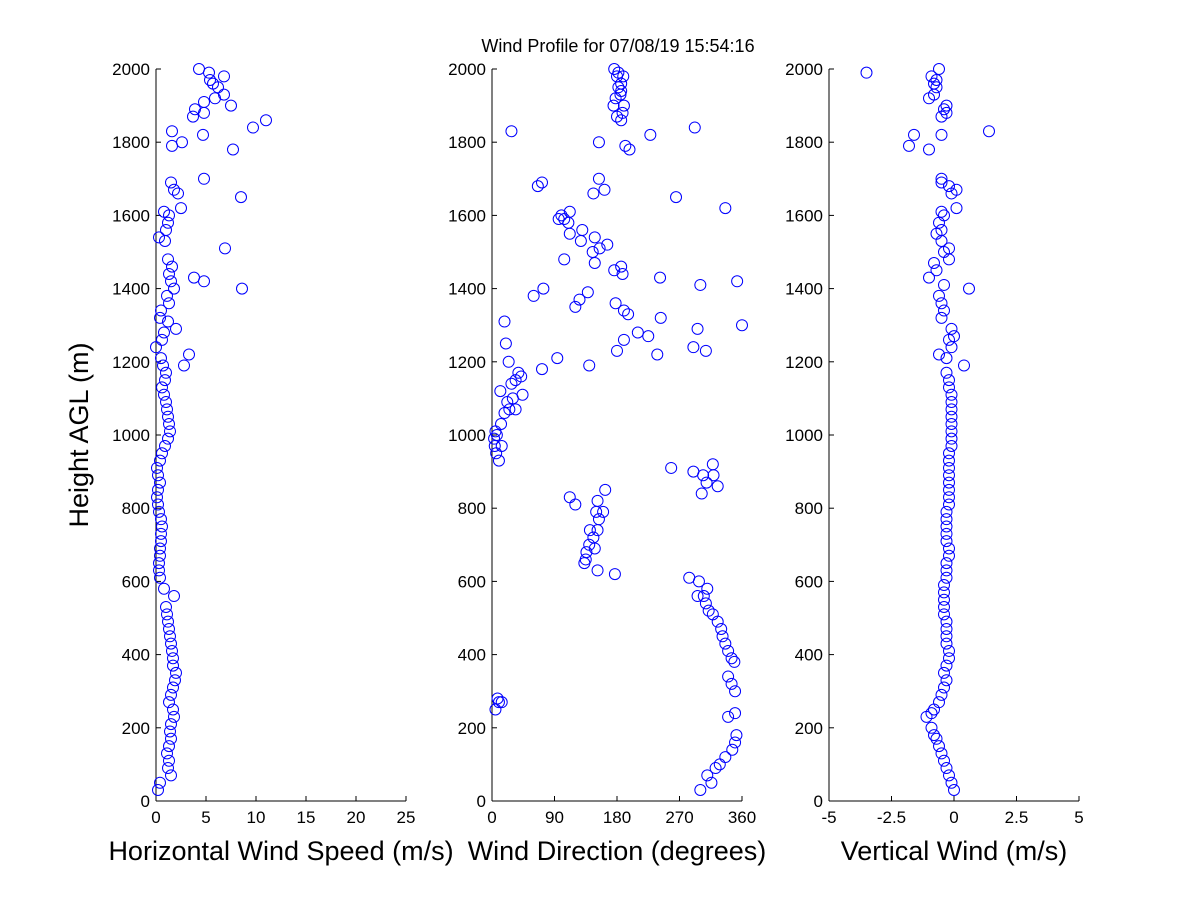 The width and height of the screenshot is (1200, 900). What do you see at coordinates (131, 142) in the screenshot?
I see `y-tick-label: 1800` at bounding box center [131, 142].